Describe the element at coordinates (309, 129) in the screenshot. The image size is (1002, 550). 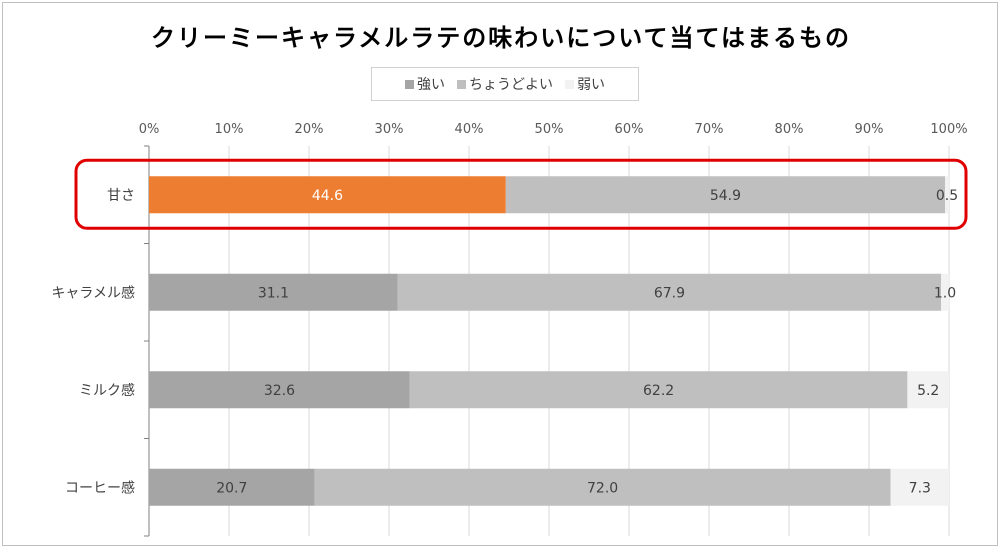
I see `x-tick-label: 20%` at that location.